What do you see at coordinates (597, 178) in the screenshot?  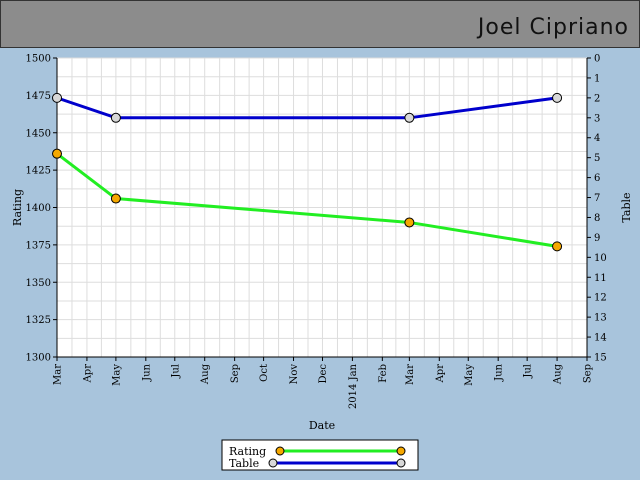 I see `y-right-tick-label: 6` at bounding box center [597, 178].